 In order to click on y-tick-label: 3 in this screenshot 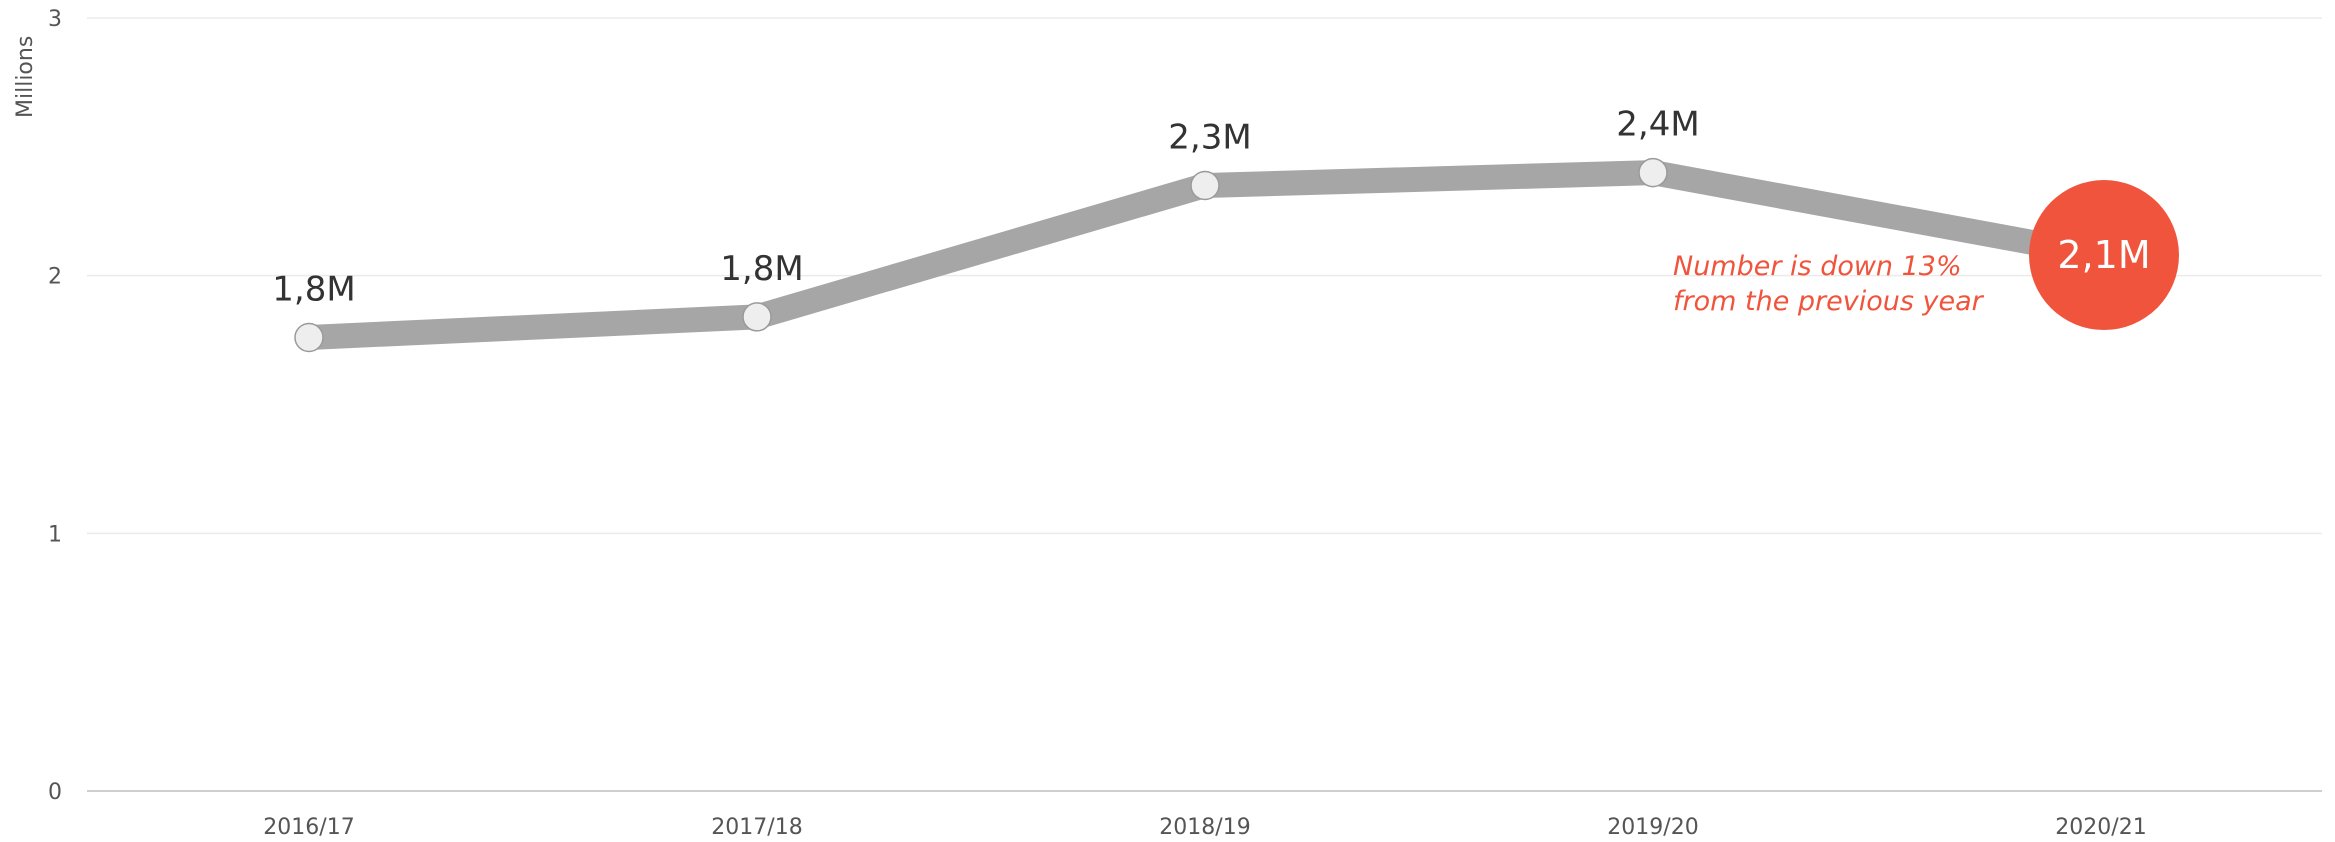, I will do `click(55, 19)`.